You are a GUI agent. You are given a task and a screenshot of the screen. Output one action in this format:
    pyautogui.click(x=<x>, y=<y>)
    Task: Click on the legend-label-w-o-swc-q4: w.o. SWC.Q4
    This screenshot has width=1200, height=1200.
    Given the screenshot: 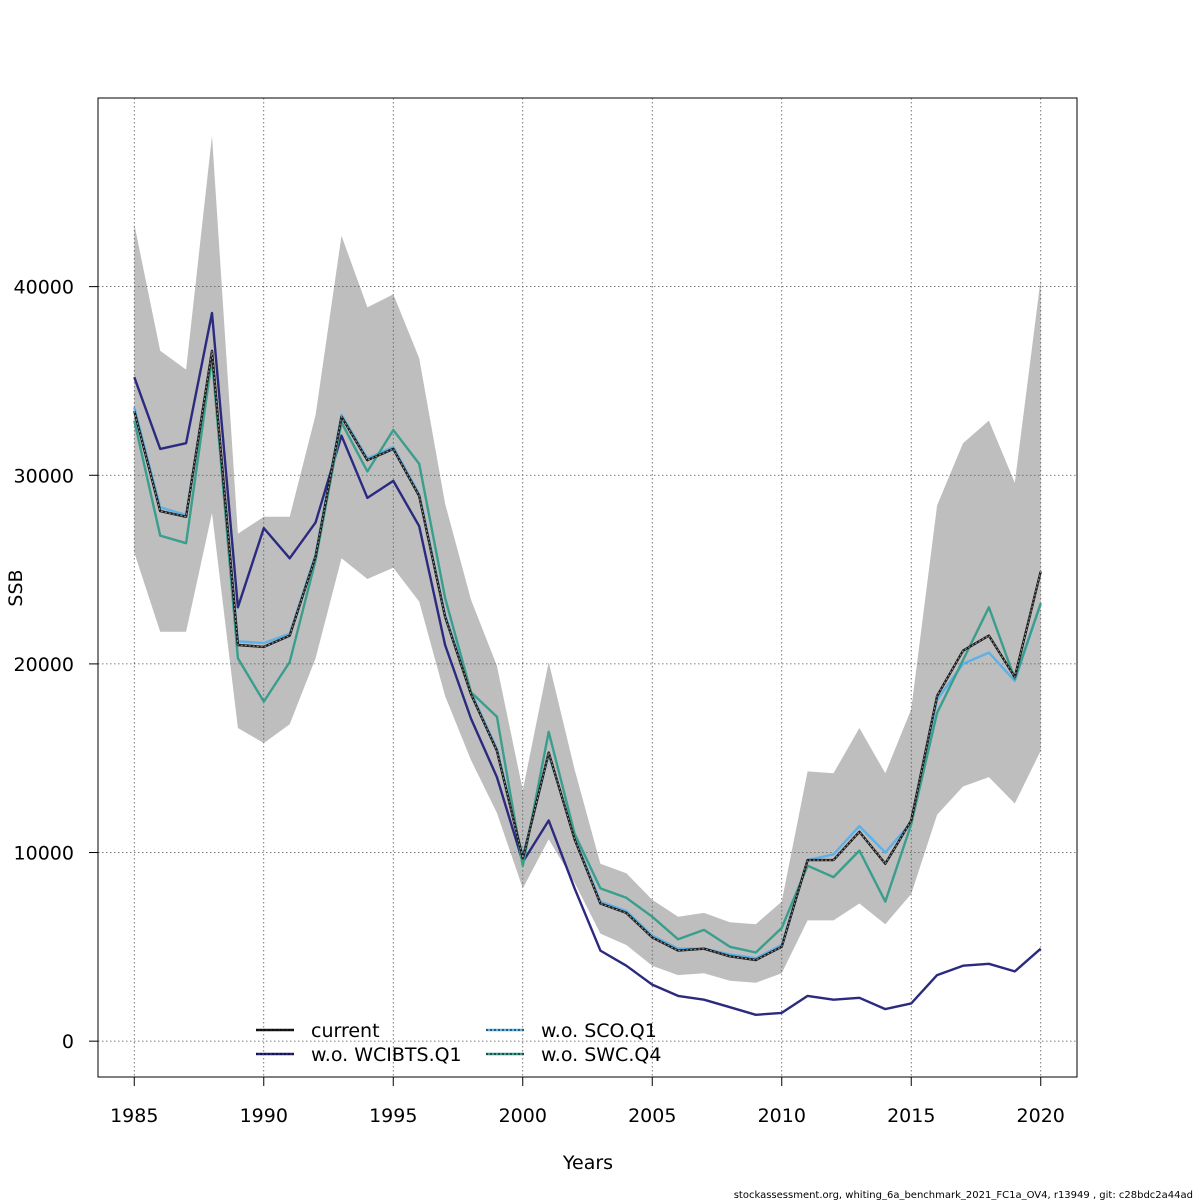 What is the action you would take?
    pyautogui.click(x=601, y=1055)
    